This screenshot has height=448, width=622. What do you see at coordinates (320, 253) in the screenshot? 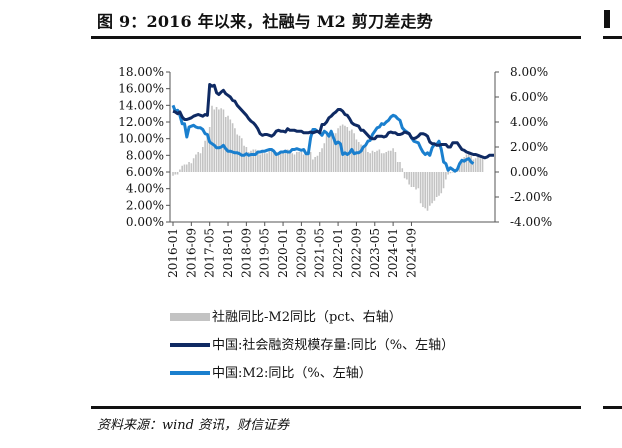
I see `x-tick-label: 2021-05` at bounding box center [320, 253].